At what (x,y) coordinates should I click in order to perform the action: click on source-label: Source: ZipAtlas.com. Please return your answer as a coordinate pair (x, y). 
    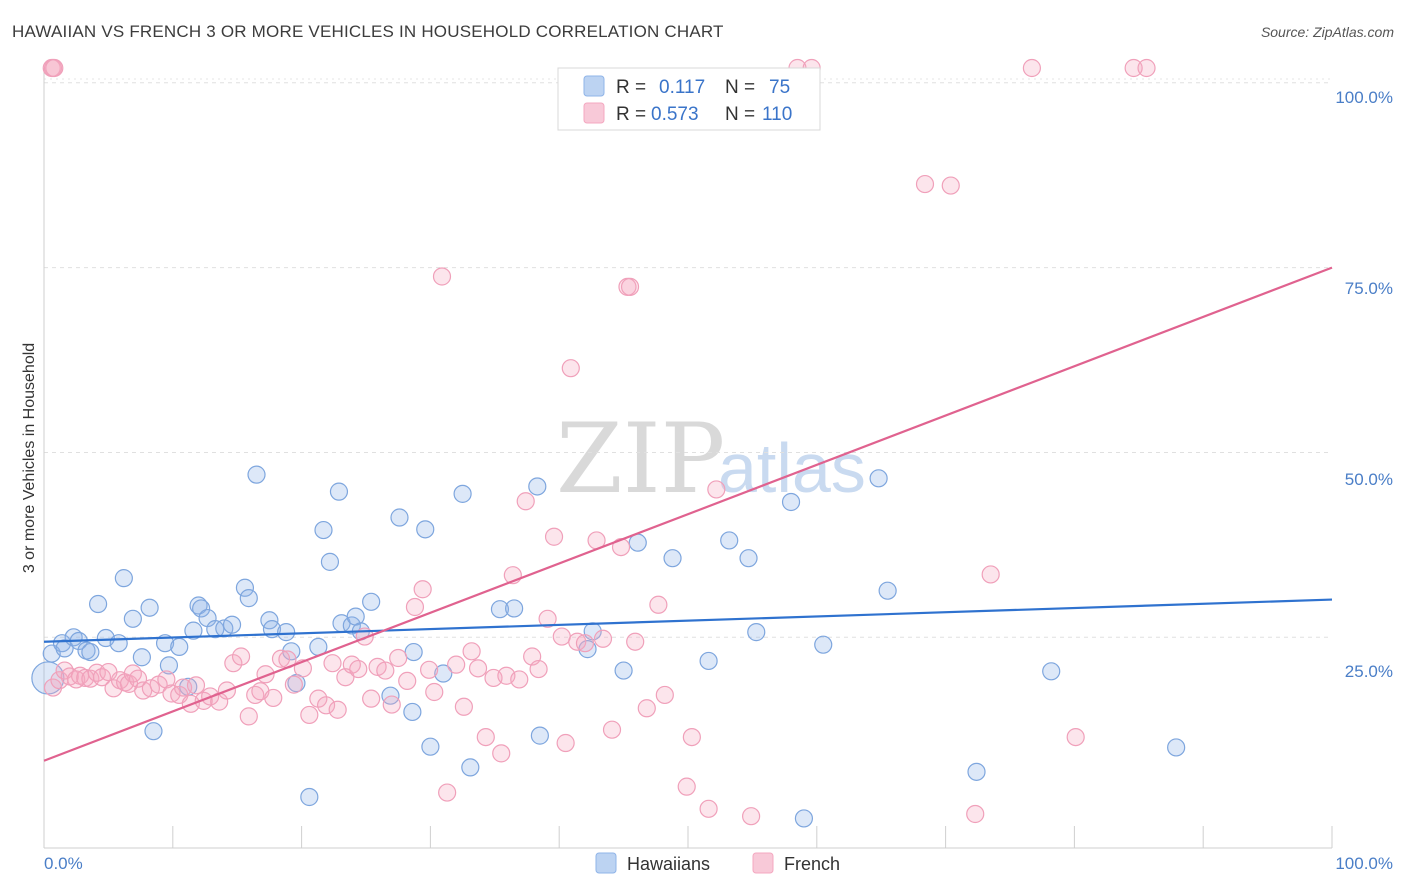
    Looking at the image, I should click on (1327, 32).